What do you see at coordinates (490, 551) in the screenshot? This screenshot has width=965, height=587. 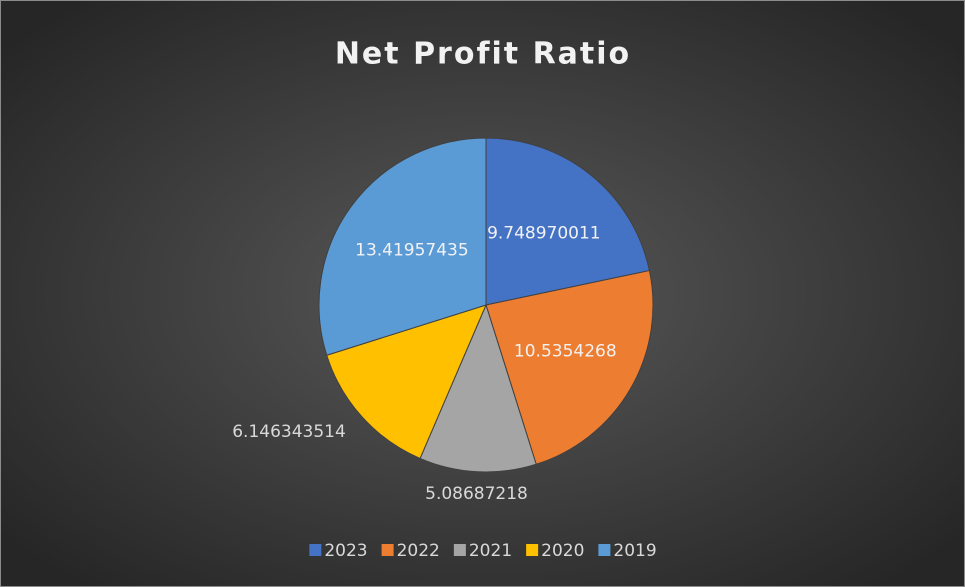 I see `legend-label: 2021` at bounding box center [490, 551].